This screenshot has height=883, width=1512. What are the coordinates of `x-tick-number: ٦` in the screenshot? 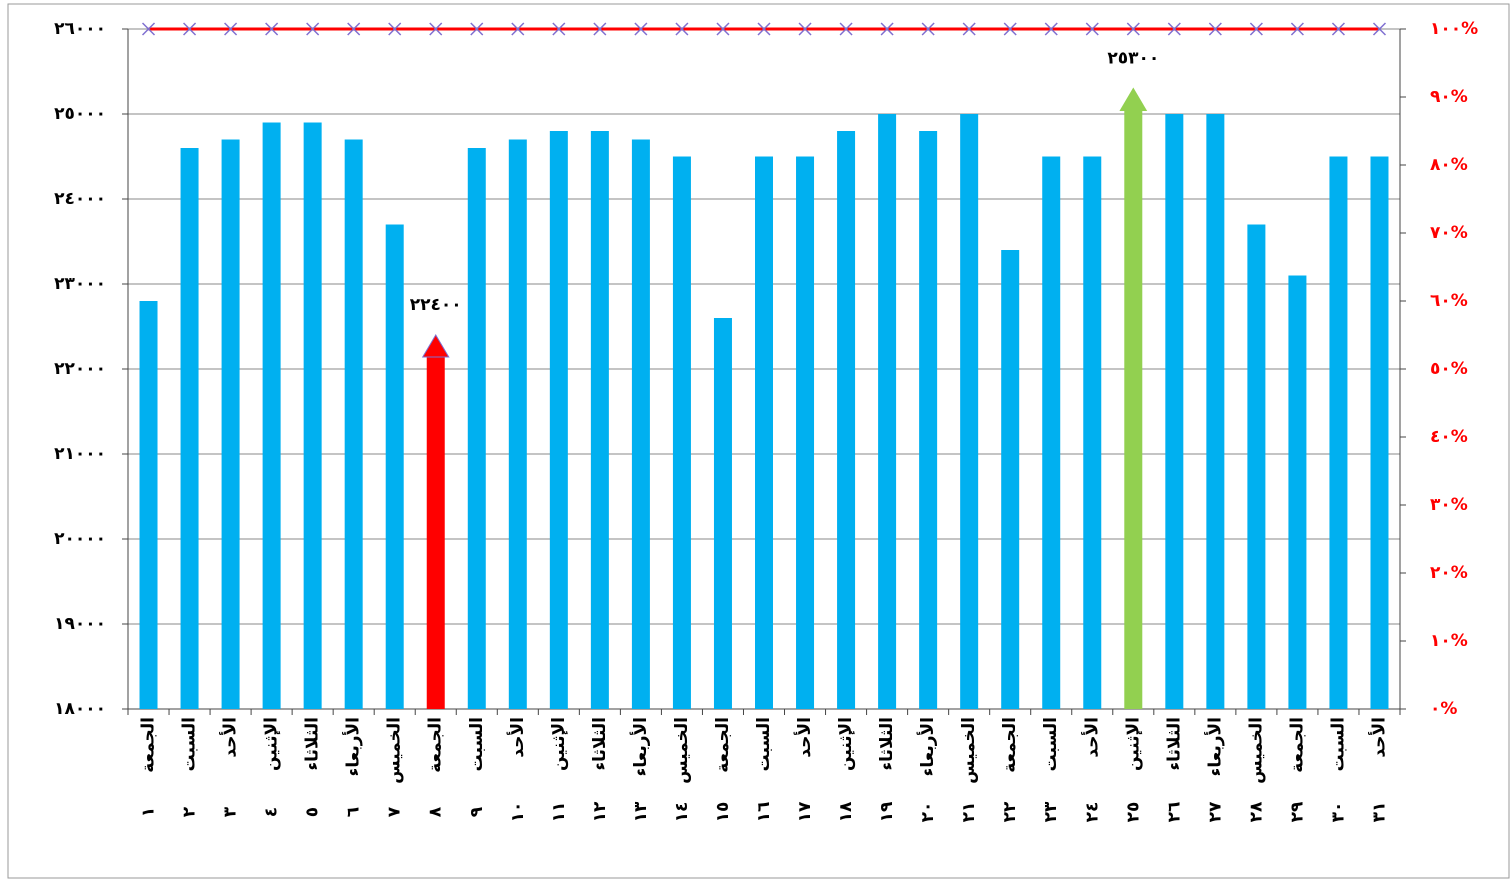 It's located at (354, 812).